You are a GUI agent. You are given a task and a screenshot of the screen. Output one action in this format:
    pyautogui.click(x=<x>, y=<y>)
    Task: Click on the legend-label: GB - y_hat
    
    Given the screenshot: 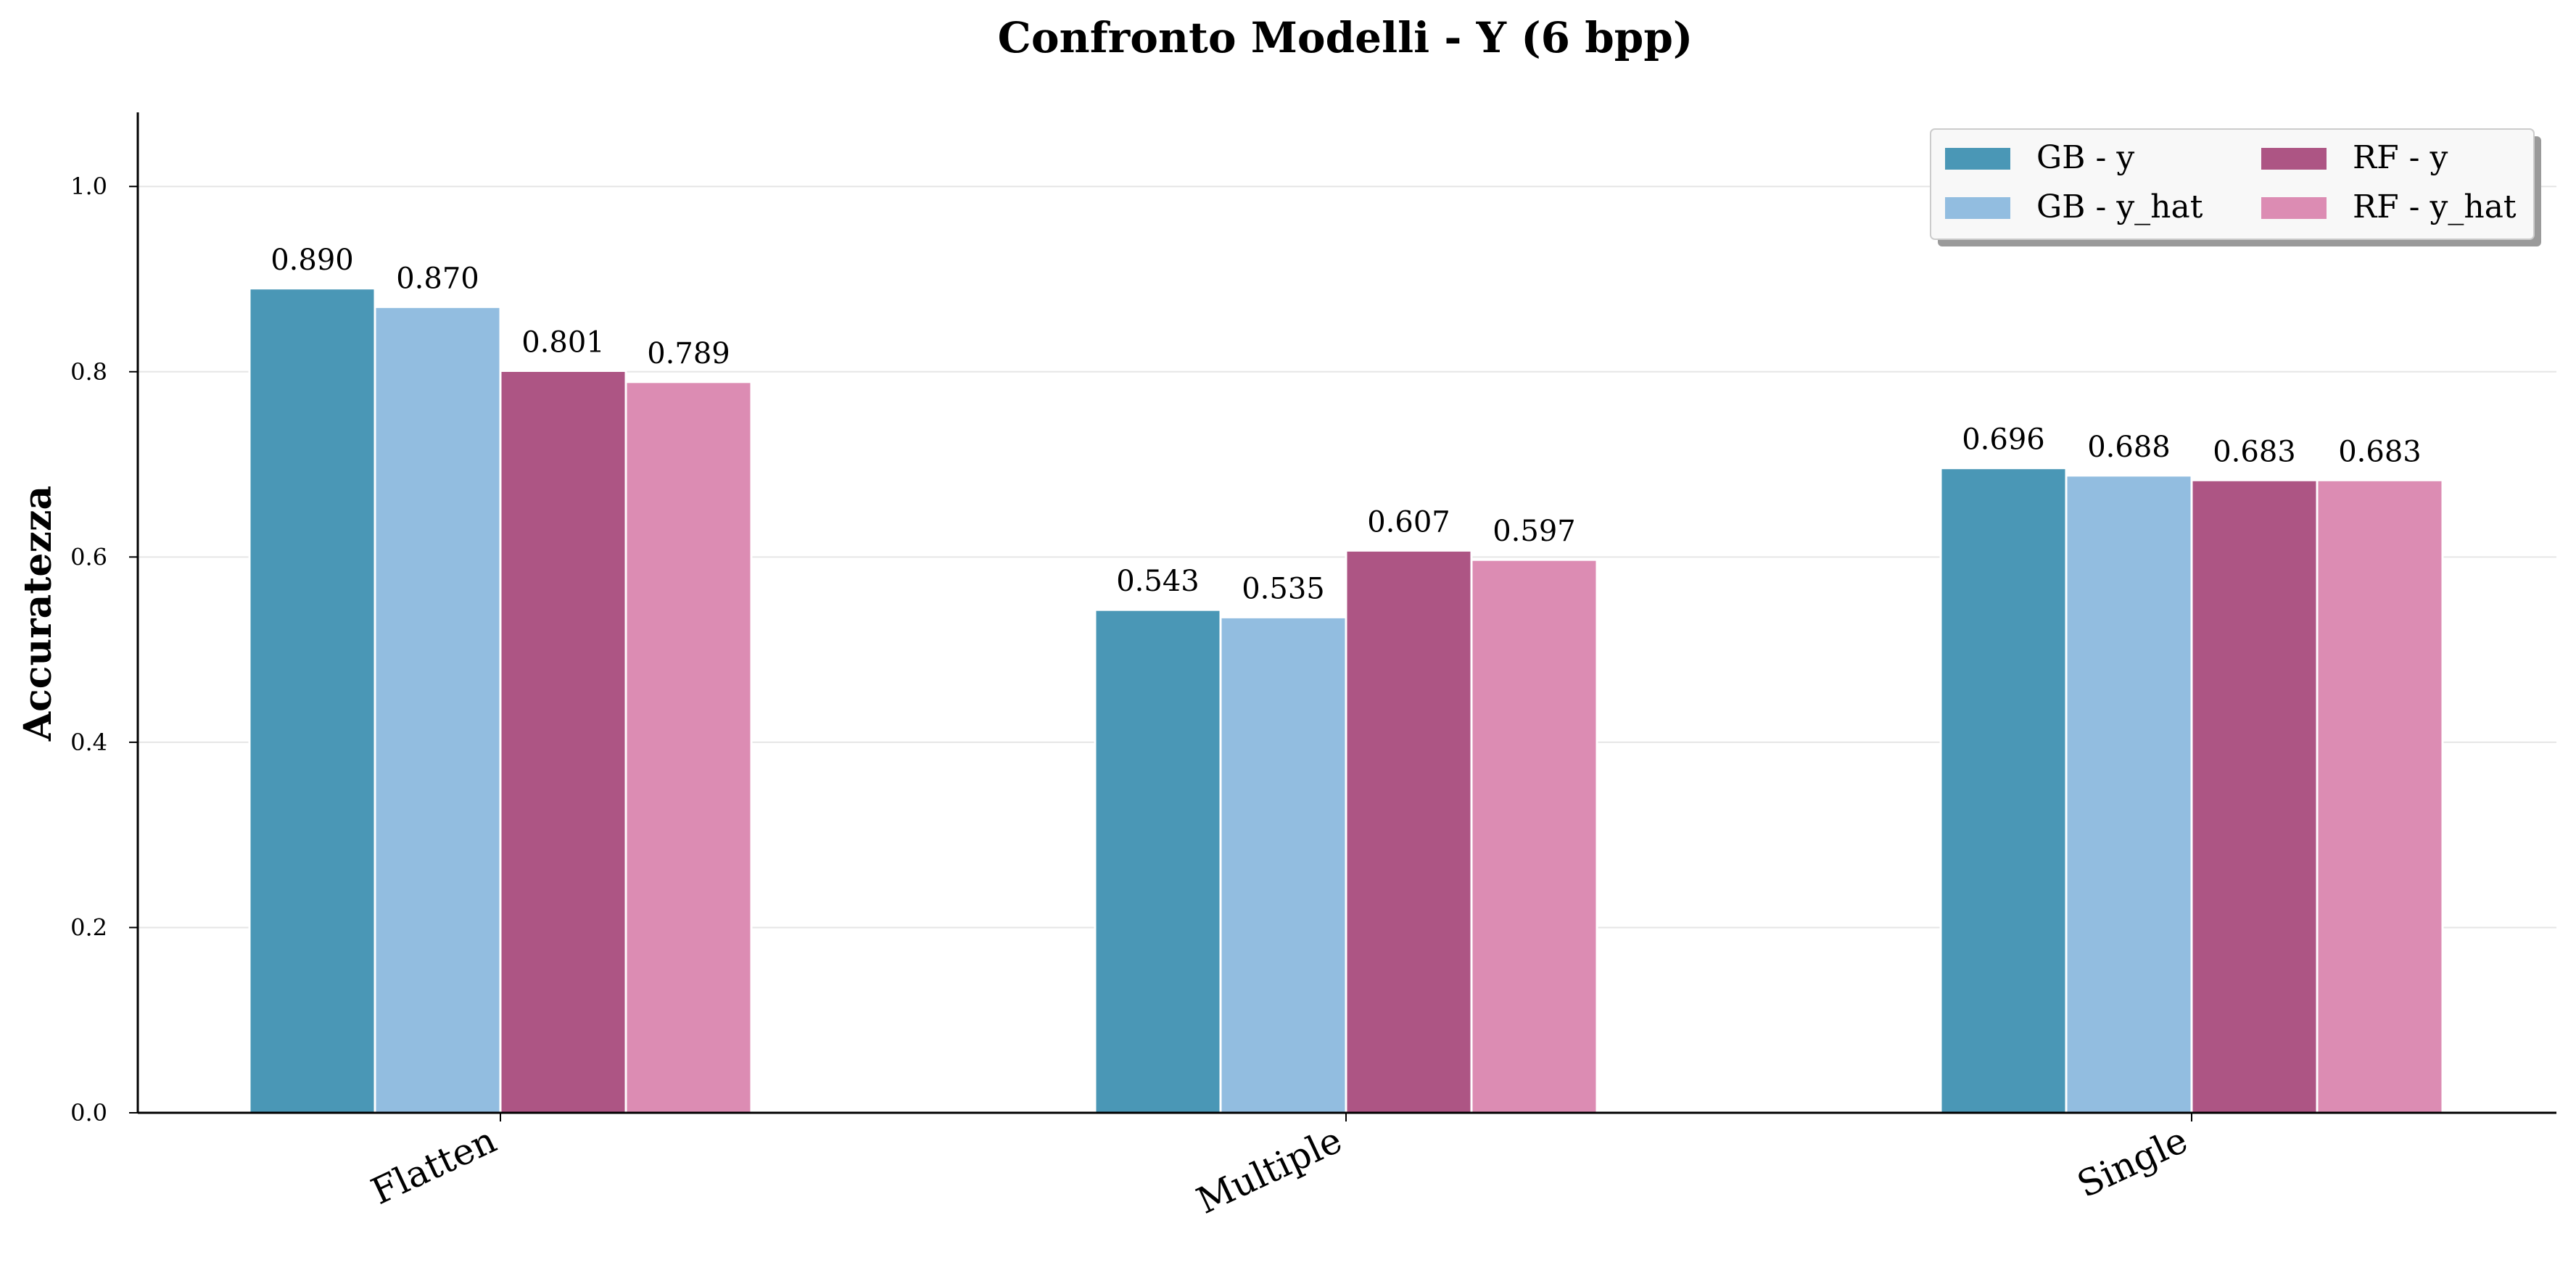 What is the action you would take?
    pyautogui.click(x=2119, y=207)
    